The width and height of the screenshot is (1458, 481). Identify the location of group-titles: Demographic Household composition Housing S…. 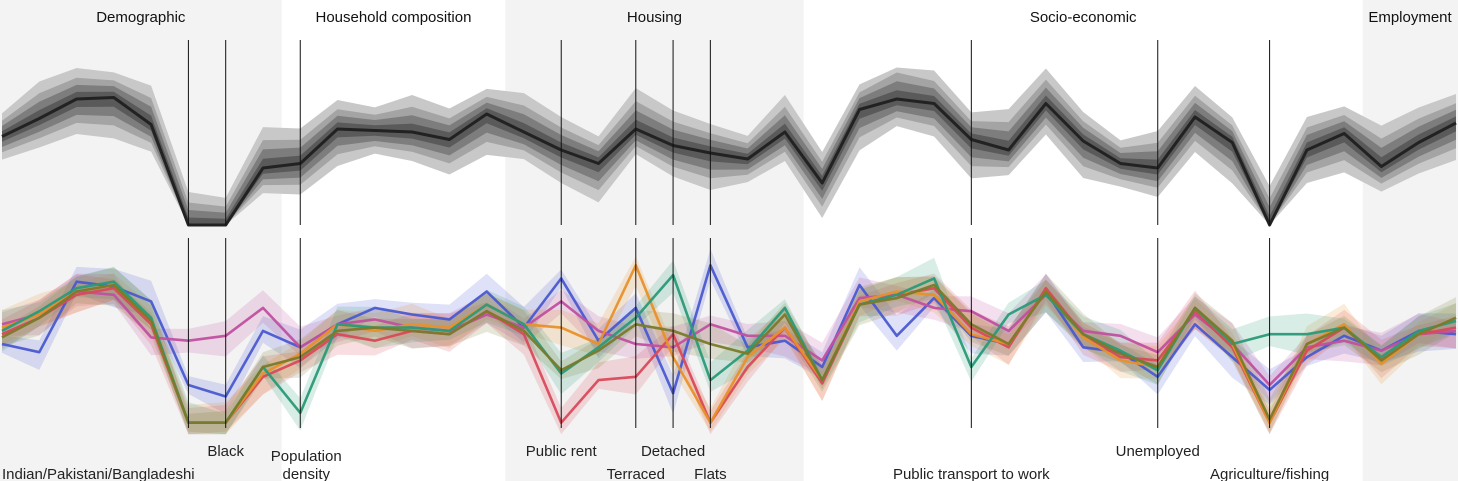
(774, 17).